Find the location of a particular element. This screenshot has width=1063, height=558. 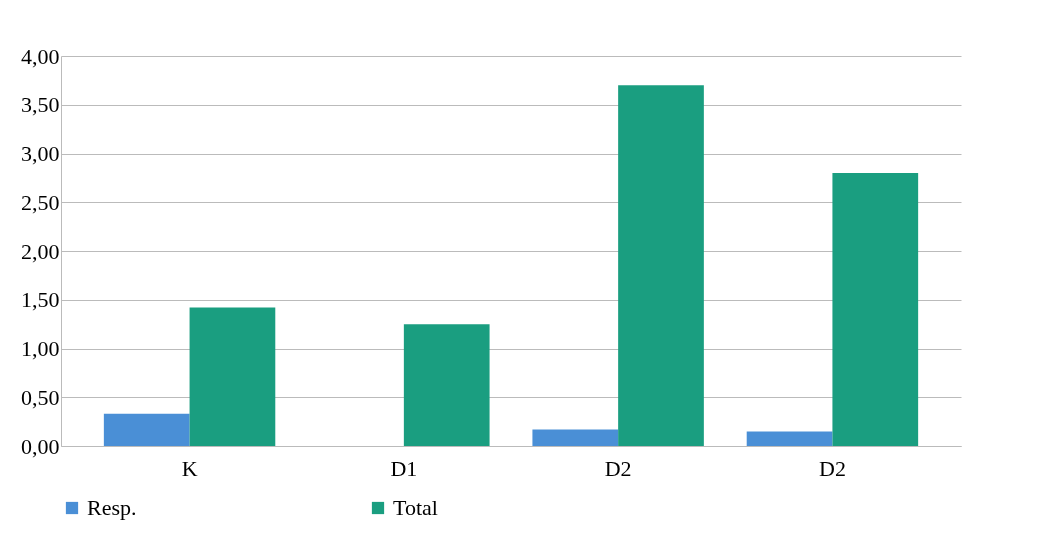

y-tick-label: 1,00 is located at coordinates (40, 348).